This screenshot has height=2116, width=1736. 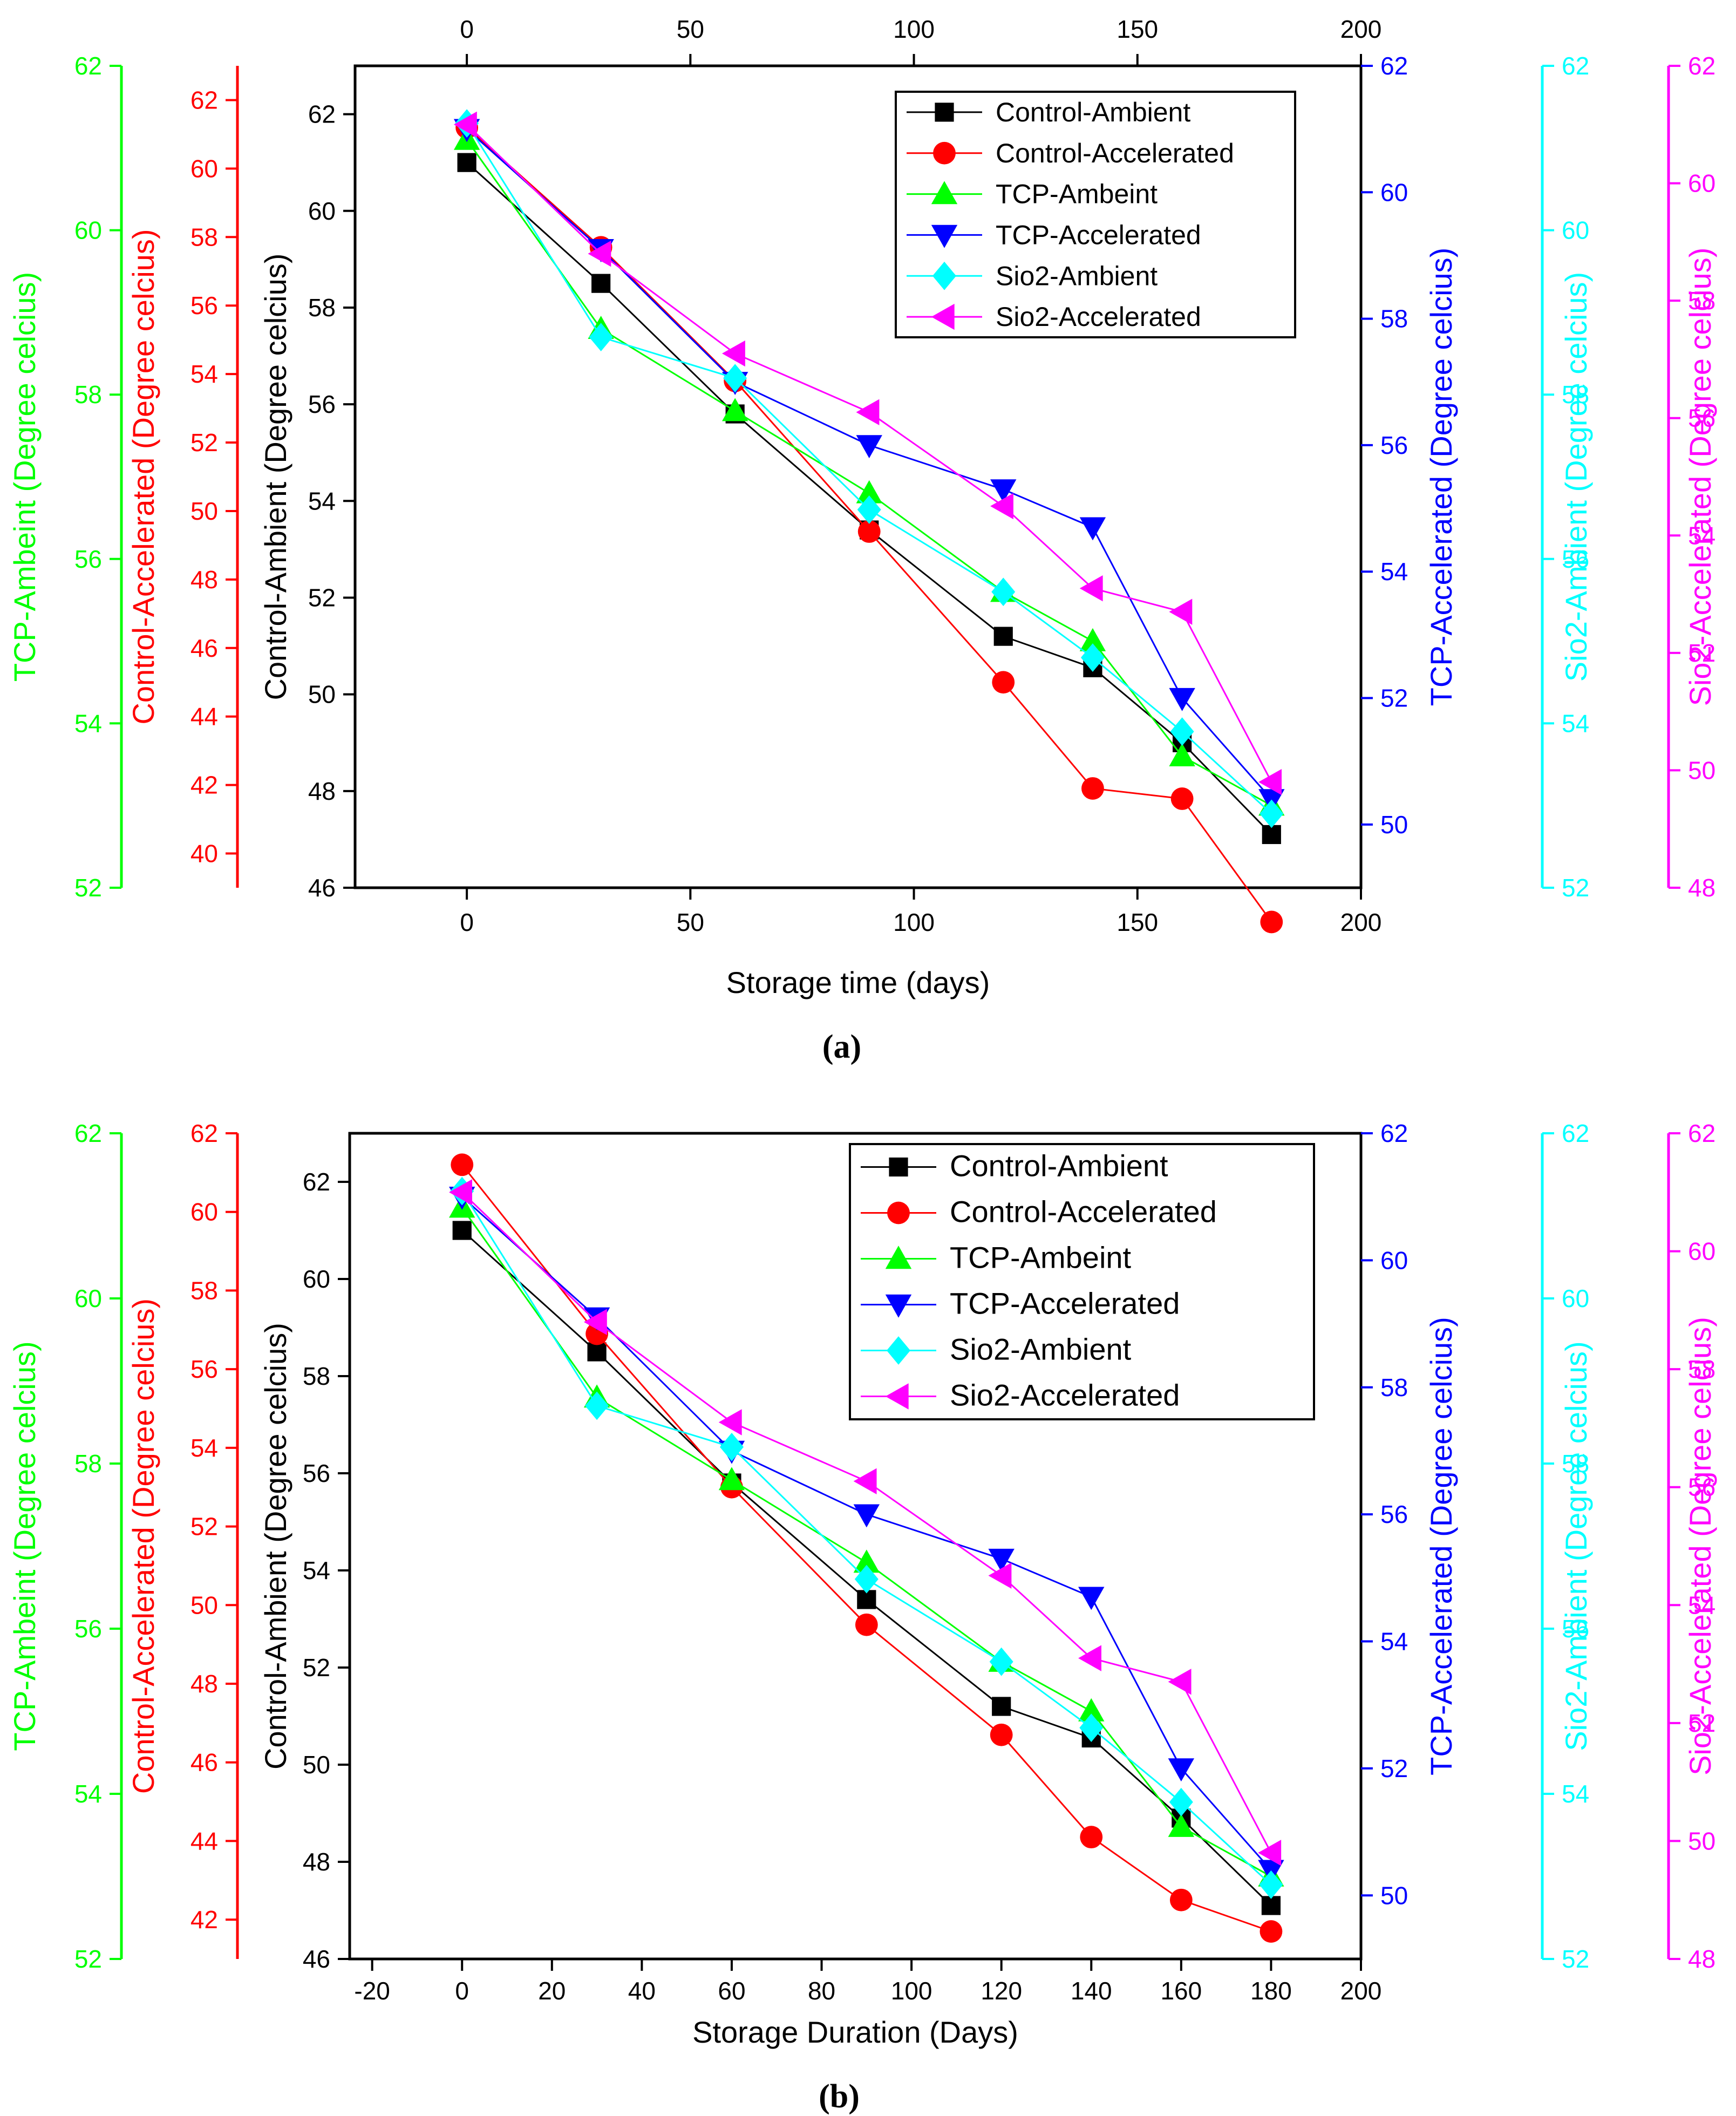 I want to click on x-tick-label: 200, so click(x=1361, y=922).